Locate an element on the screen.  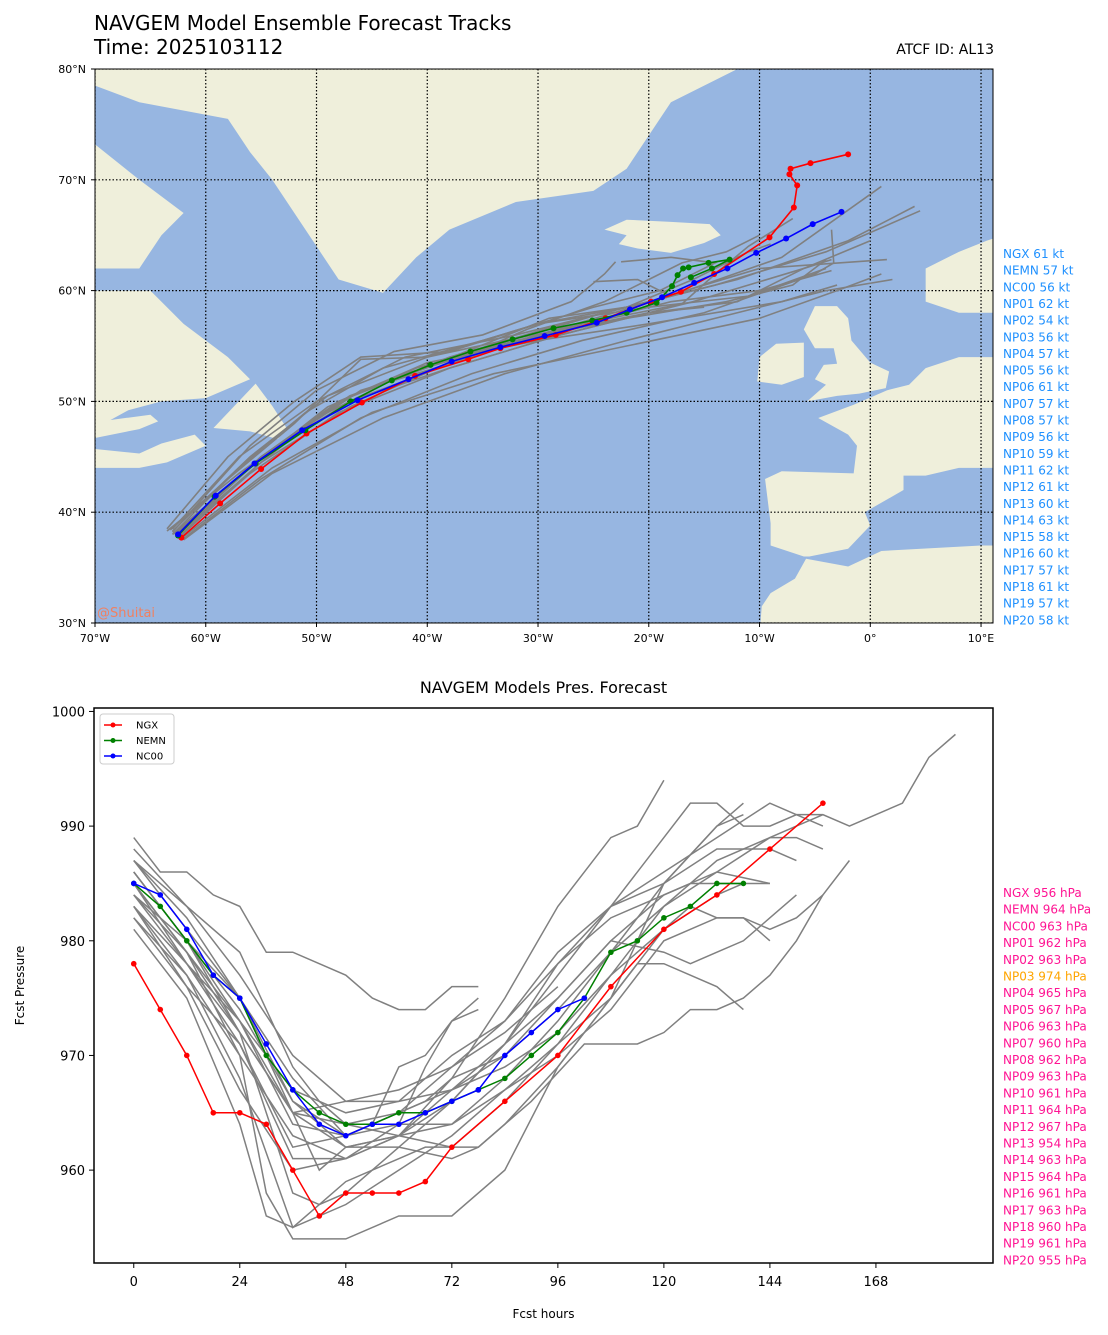
max-wind-label: NP14 63 kt is located at coordinates (1036, 520).